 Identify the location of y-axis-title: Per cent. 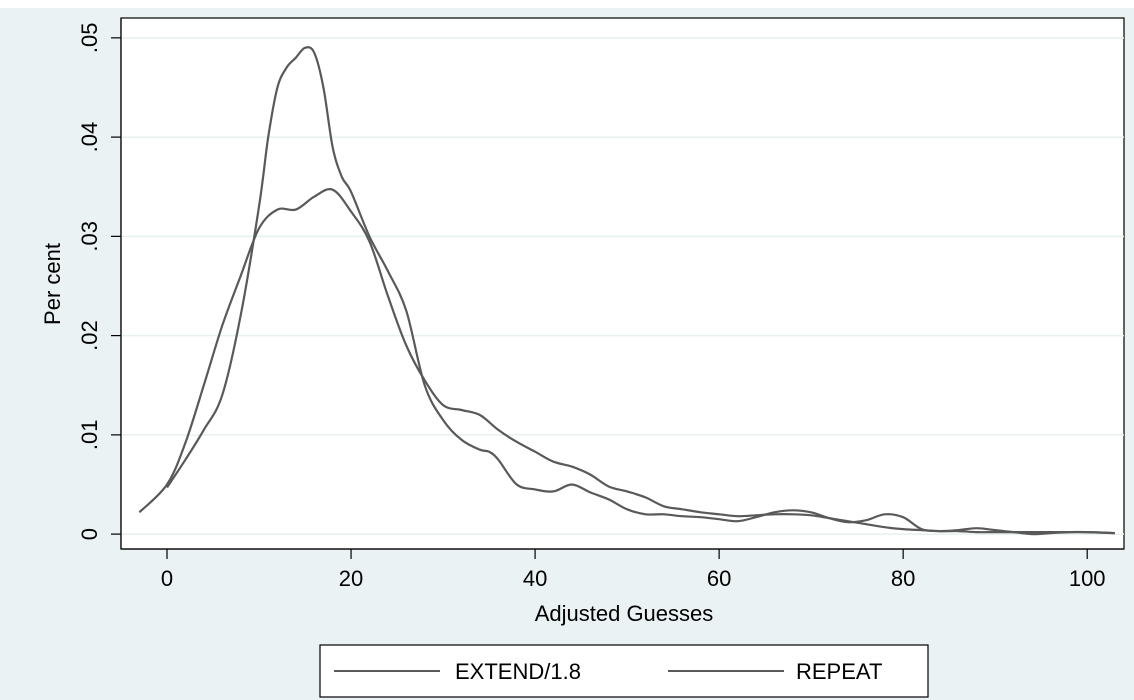
(52, 284).